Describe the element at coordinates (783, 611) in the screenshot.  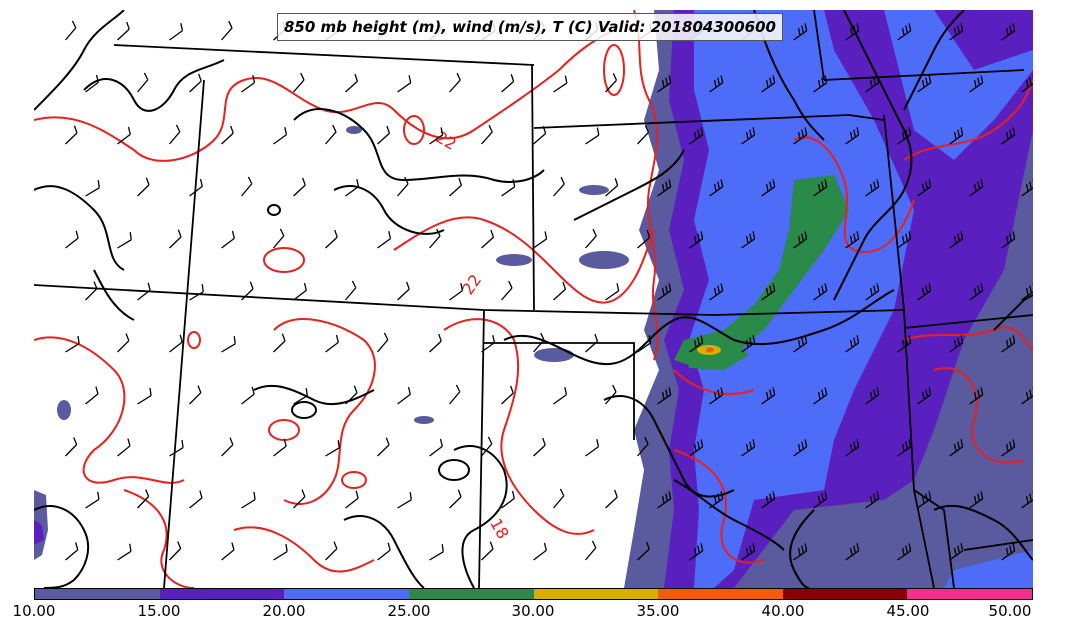
I see `colorbar-tick: 40.00` at that location.